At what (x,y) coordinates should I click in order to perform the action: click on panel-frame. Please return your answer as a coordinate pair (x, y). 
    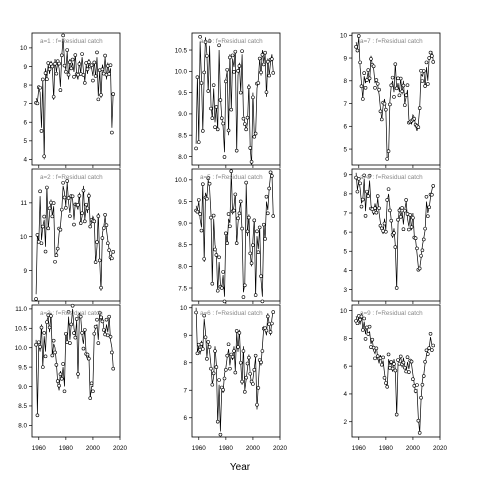
    Looking at the image, I should click on (76, 371).